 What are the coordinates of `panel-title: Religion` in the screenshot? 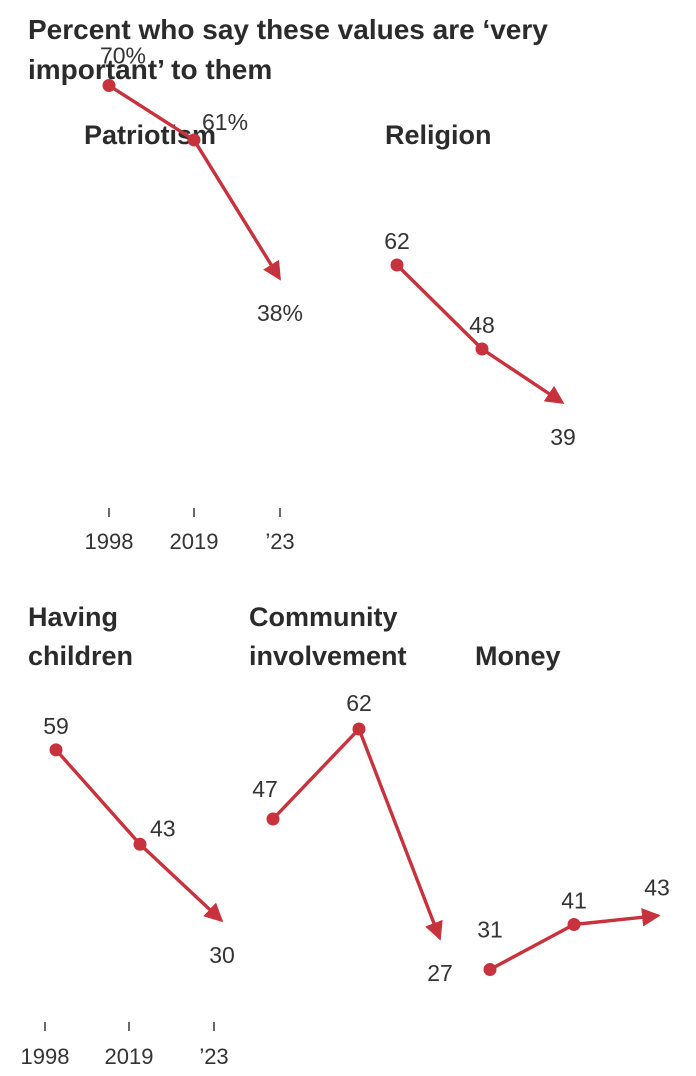 It's located at (438, 135).